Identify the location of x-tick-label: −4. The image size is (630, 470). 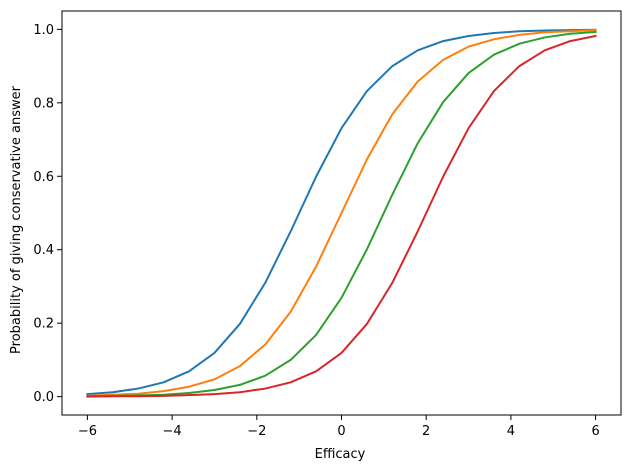
(172, 431).